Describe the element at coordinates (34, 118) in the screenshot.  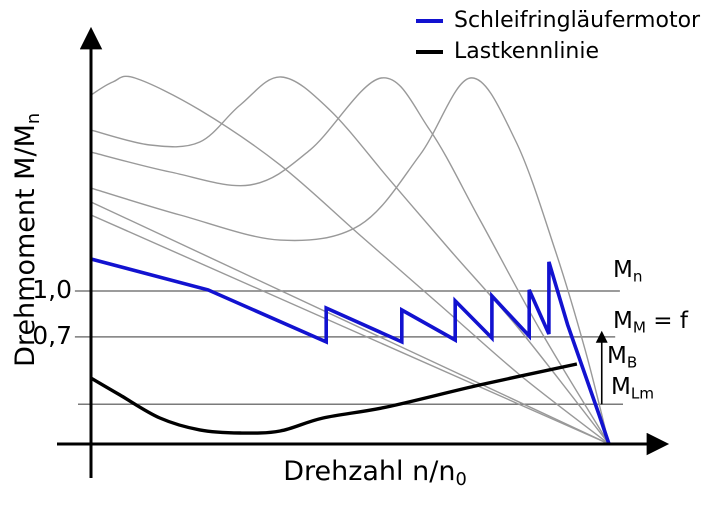
I see `y-axis-title-sub: n` at that location.